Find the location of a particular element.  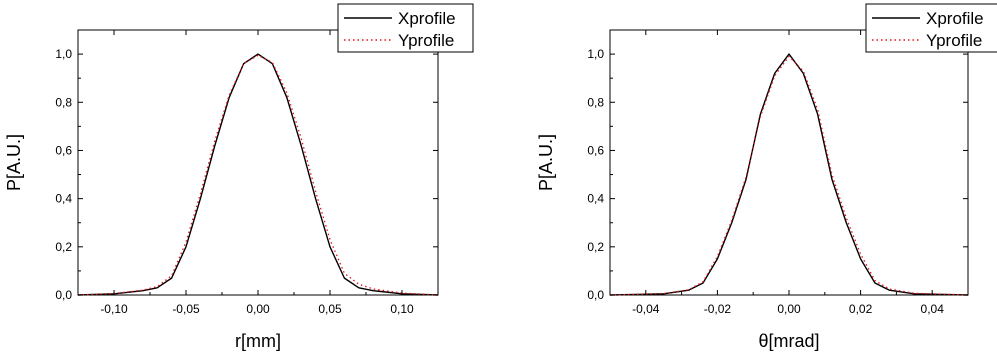

x-tick-label: -0,05 is located at coordinates (186, 309).